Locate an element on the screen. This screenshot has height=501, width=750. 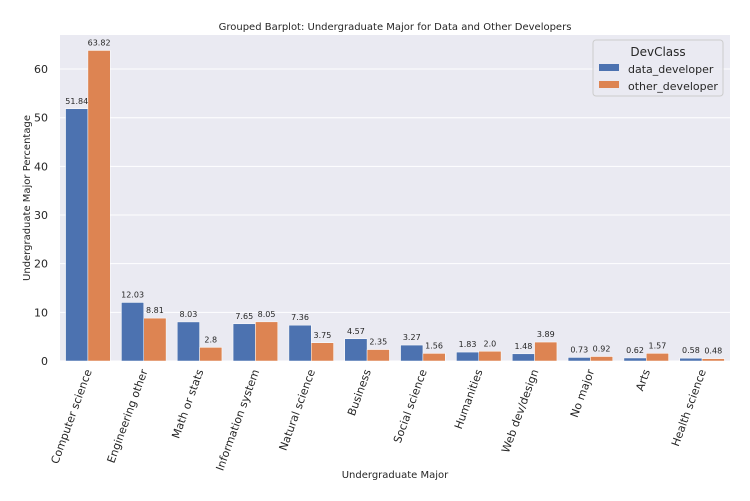
bar-label-data-developer-8: 1.48 is located at coordinates (524, 346).